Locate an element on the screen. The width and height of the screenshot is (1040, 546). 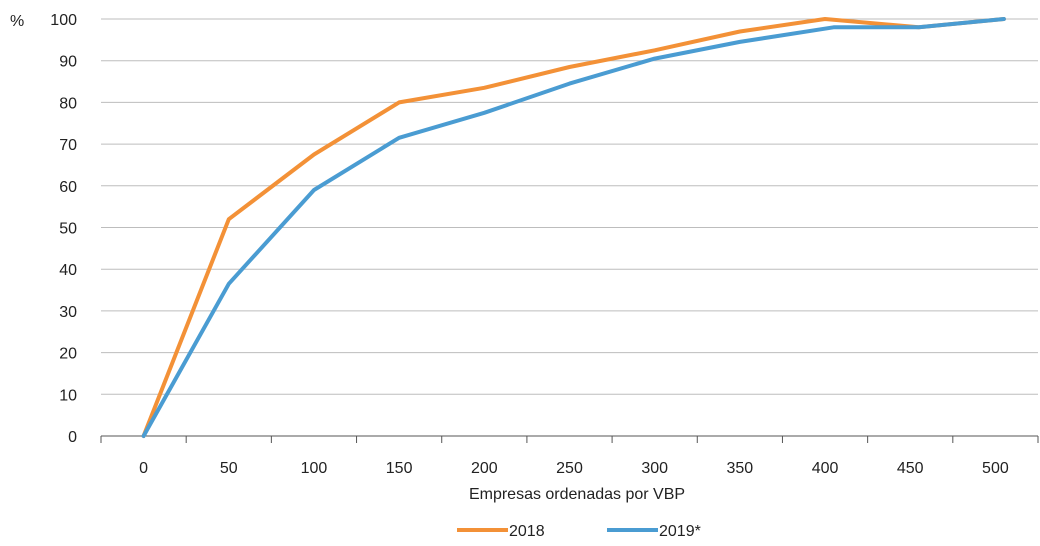
y-tick-label: 100 is located at coordinates (63, 20).